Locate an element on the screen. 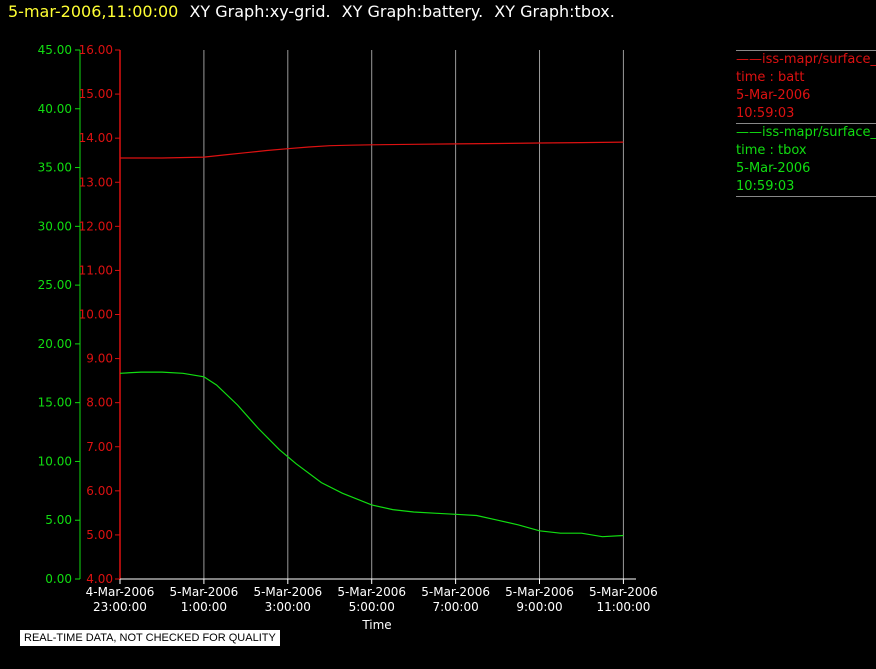  left-axis-tick-label: 30.00 is located at coordinates (55, 226).